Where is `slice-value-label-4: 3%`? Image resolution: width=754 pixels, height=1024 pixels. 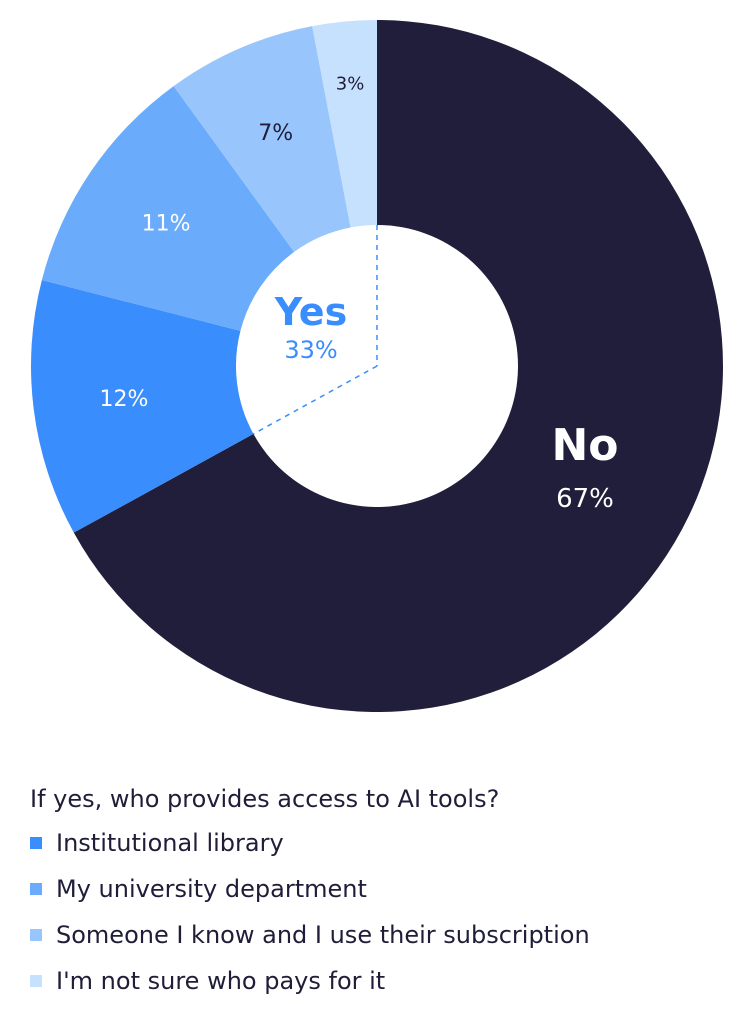 slice-value-label-4: 3% is located at coordinates (350, 83).